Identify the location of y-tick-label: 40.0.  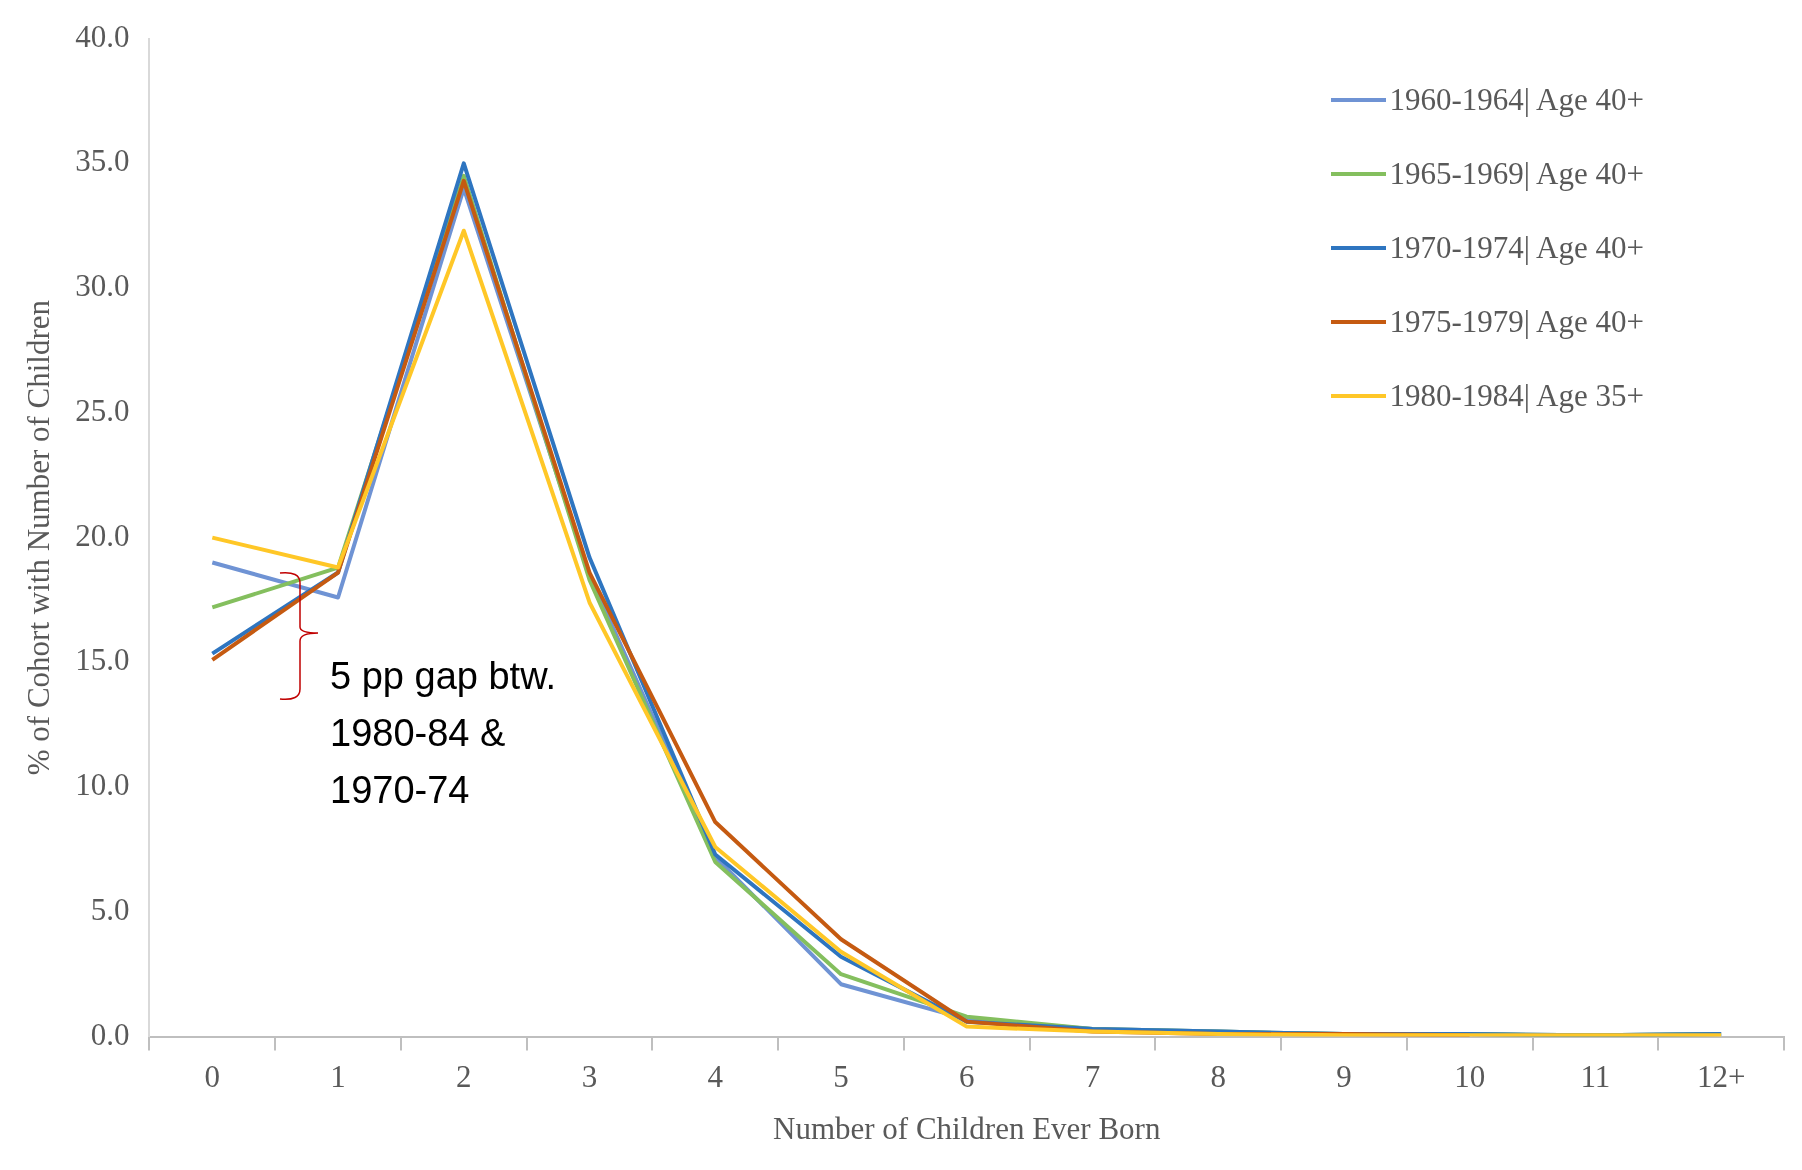
(102, 36).